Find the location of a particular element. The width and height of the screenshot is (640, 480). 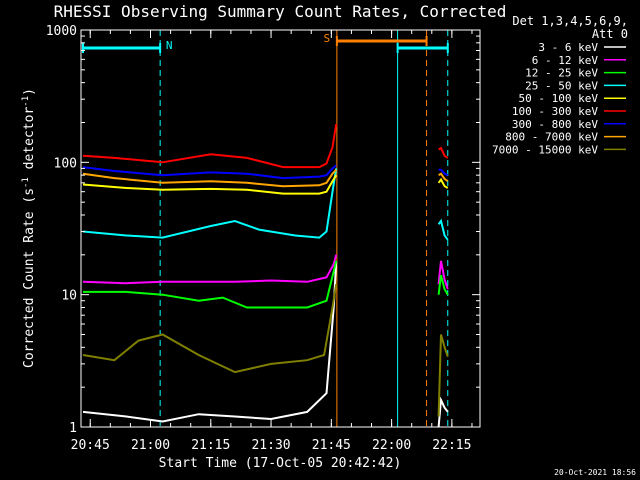

legend-header-line-2: Att 0 is located at coordinates (610, 34).